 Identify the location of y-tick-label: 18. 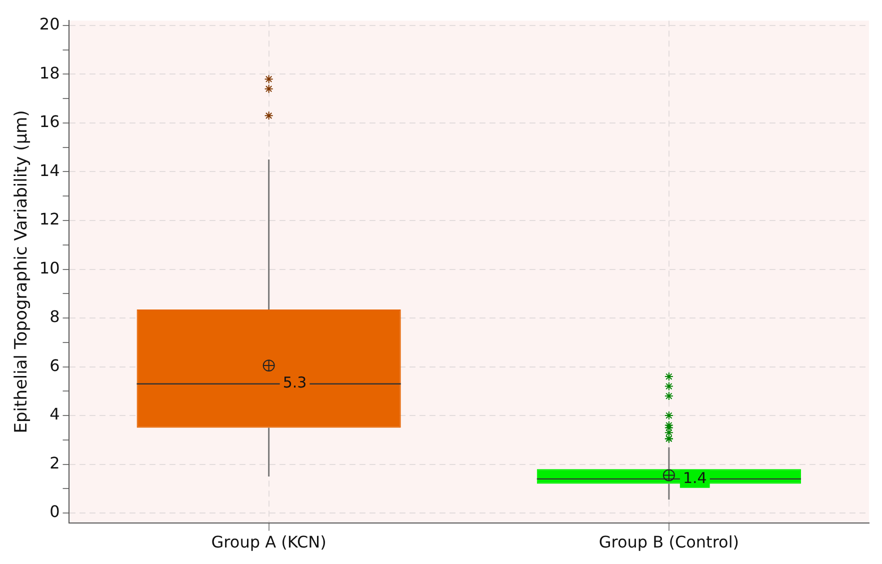
(49, 72).